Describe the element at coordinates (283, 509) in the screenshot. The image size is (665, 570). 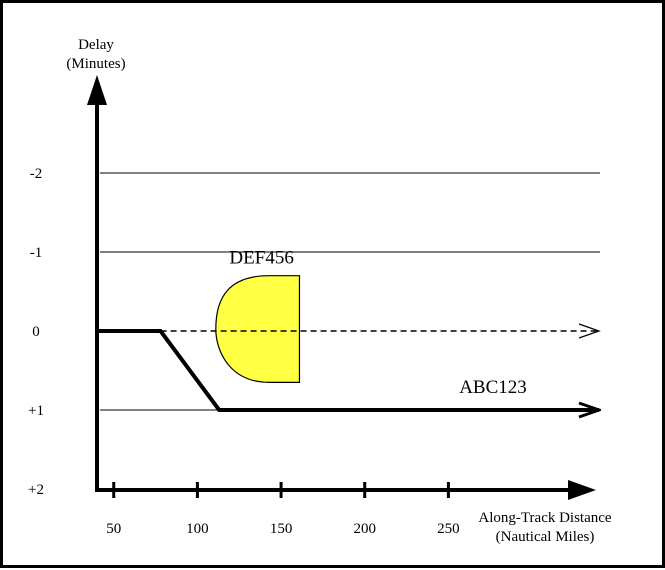
I see `x-ticks: 50 100 150 200 250` at that location.